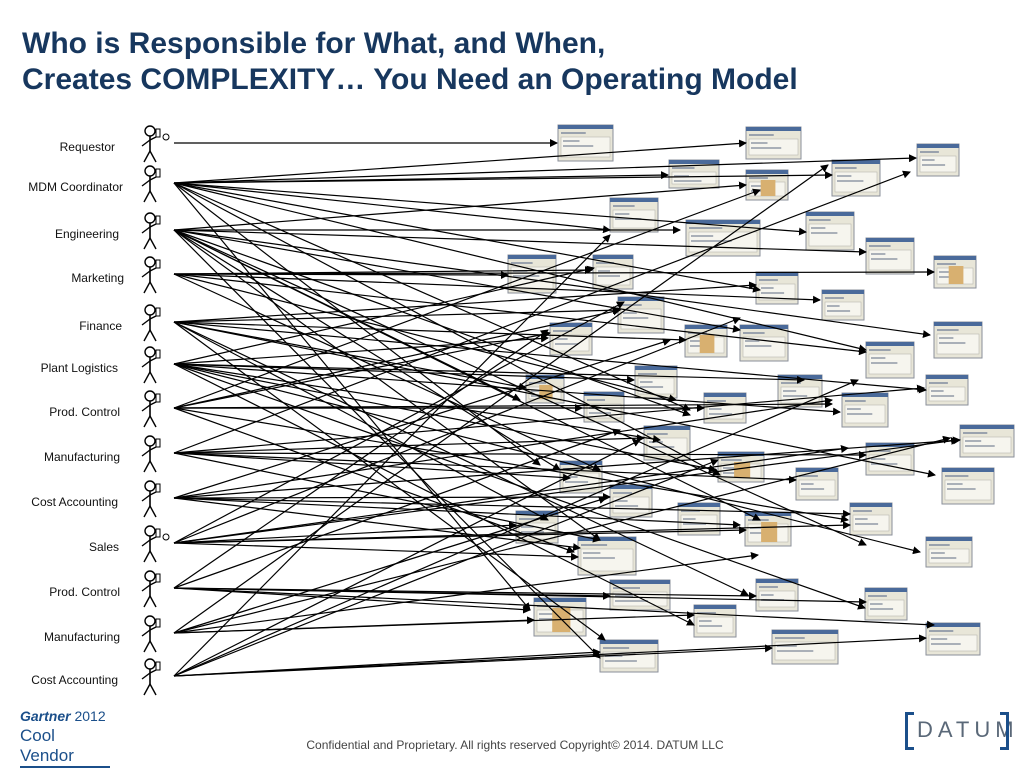 The height and width of the screenshot is (768, 1024). Describe the element at coordinates (104, 547) in the screenshot. I see `role-label: Sales` at that location.